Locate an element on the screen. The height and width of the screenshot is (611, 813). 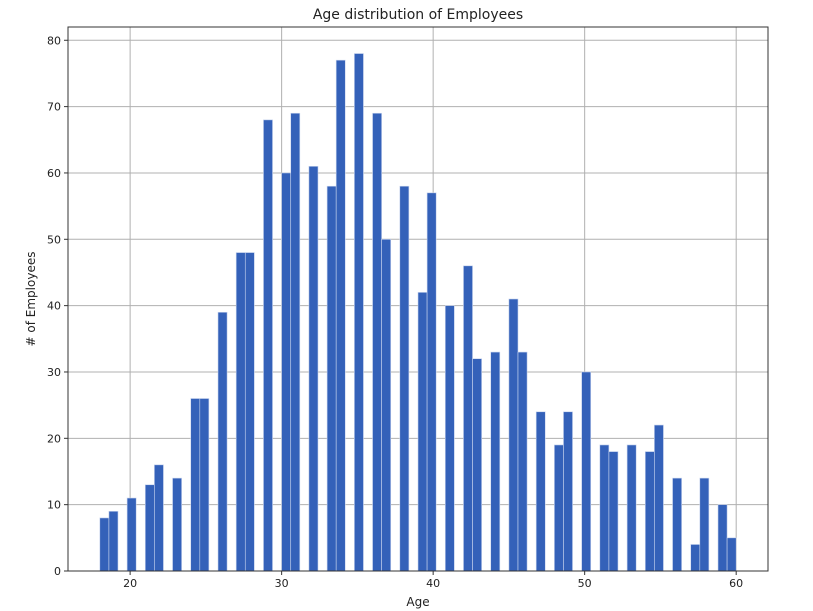
x-tick-label: 30 is located at coordinates (282, 583).